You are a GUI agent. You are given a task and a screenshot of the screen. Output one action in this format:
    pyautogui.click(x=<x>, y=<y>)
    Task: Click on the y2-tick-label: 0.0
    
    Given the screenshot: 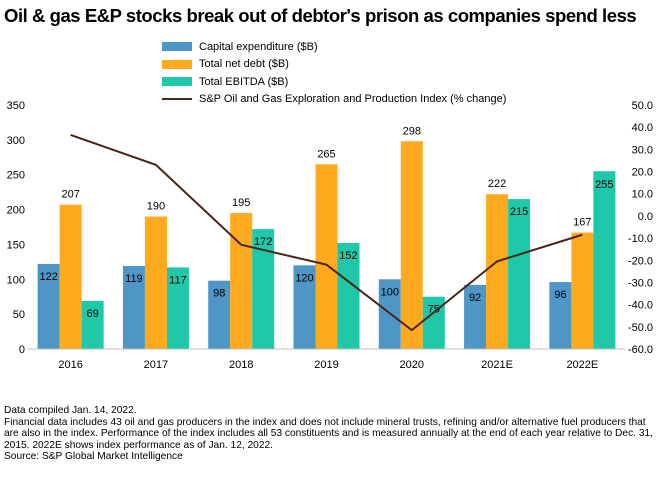 What is the action you would take?
    pyautogui.click(x=645, y=217)
    